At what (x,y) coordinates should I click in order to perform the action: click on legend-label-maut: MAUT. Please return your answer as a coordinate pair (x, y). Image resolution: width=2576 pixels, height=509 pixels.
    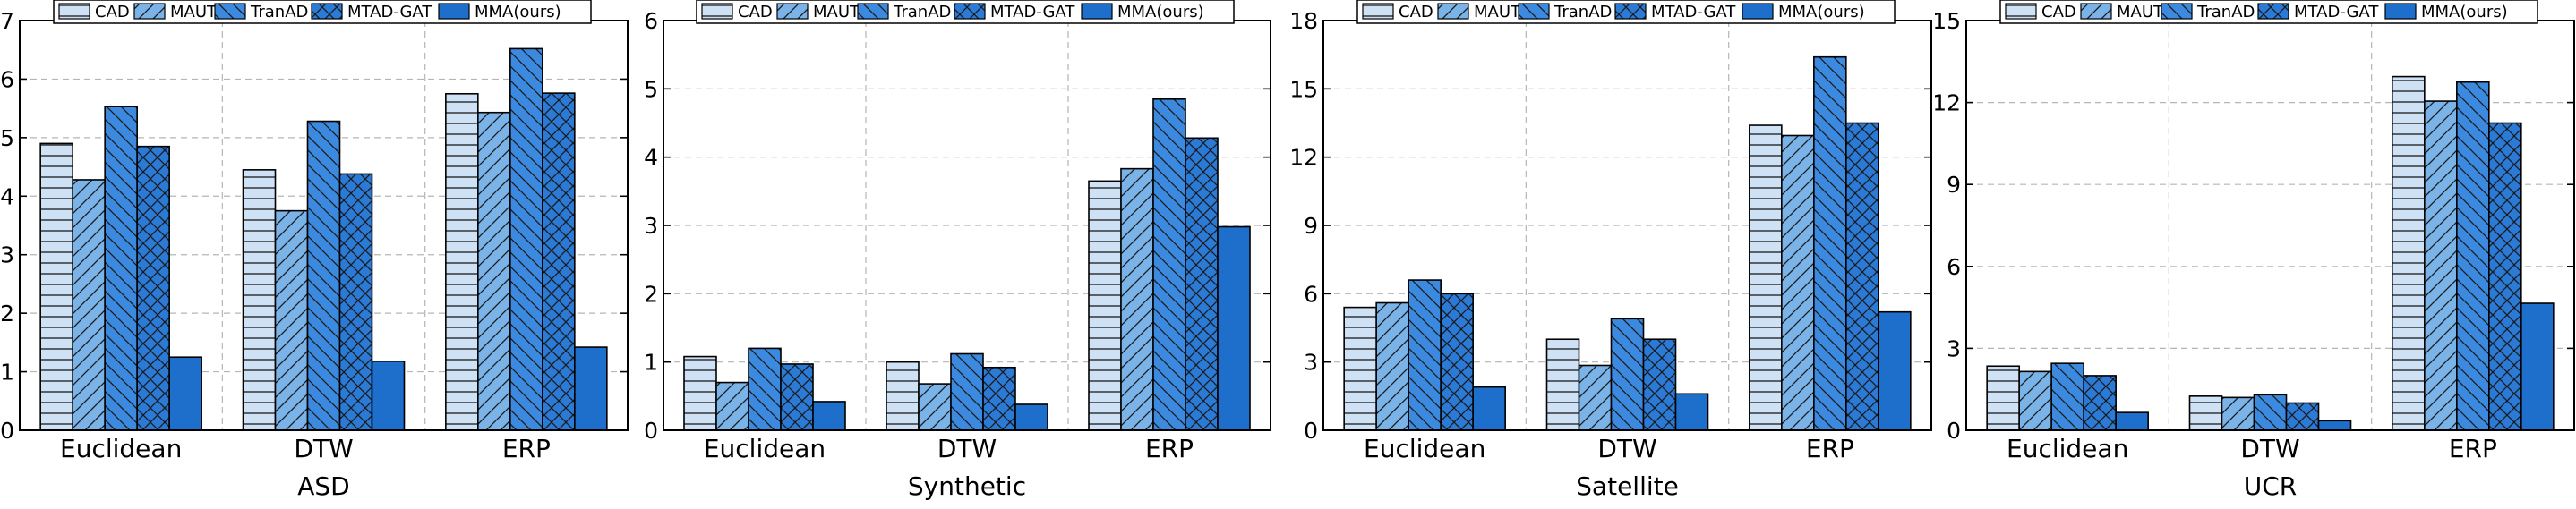
    Looking at the image, I should click on (1498, 12).